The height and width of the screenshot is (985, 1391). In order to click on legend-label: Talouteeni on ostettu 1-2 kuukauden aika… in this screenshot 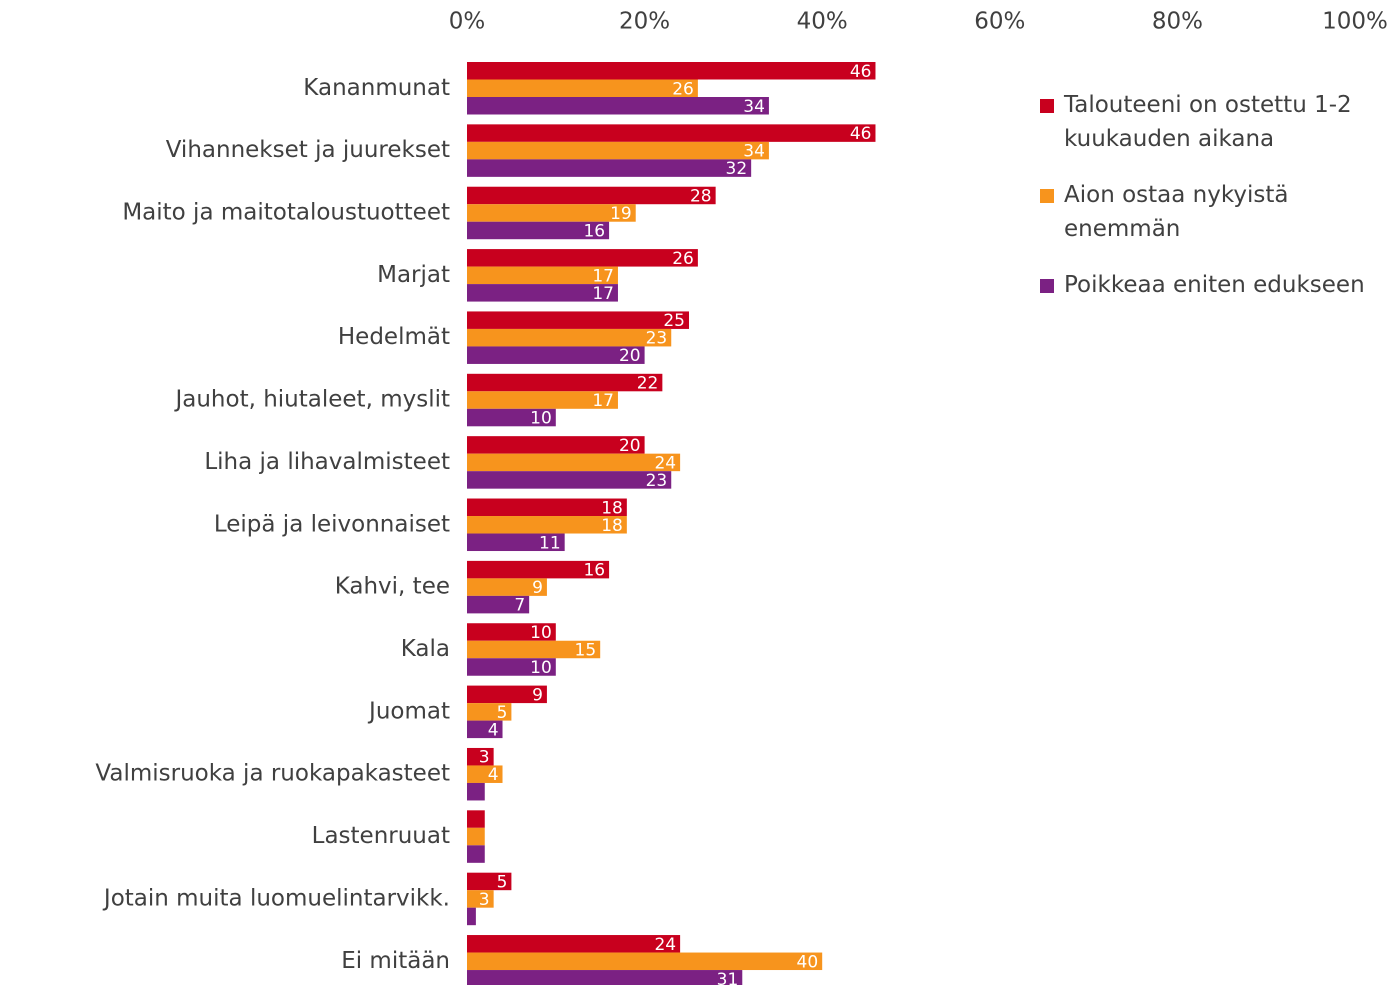, I will do `click(1208, 122)`.